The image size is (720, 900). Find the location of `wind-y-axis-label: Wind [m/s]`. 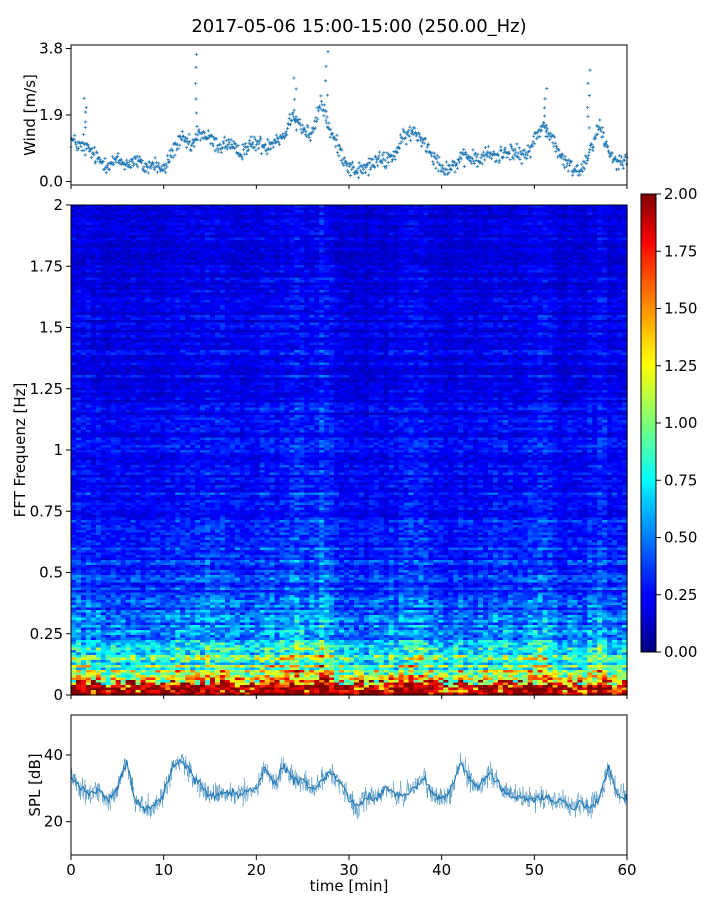

wind-y-axis-label: Wind [m/s] is located at coordinates (30, 115).